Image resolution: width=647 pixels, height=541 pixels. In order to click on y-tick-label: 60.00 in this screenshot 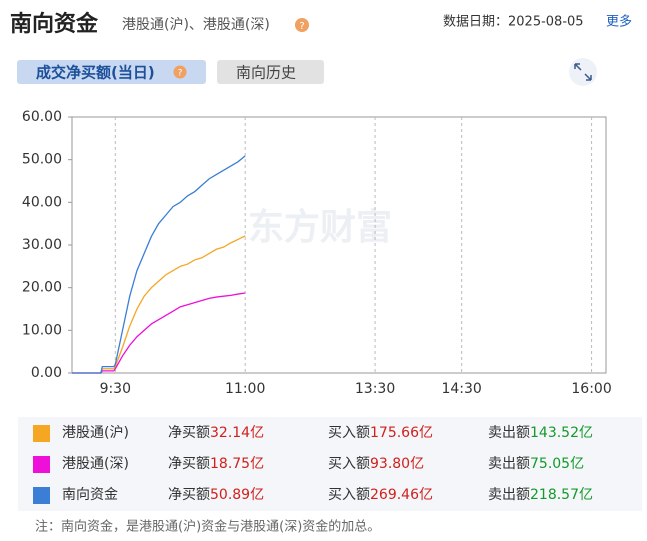, I will do `click(42, 117)`.